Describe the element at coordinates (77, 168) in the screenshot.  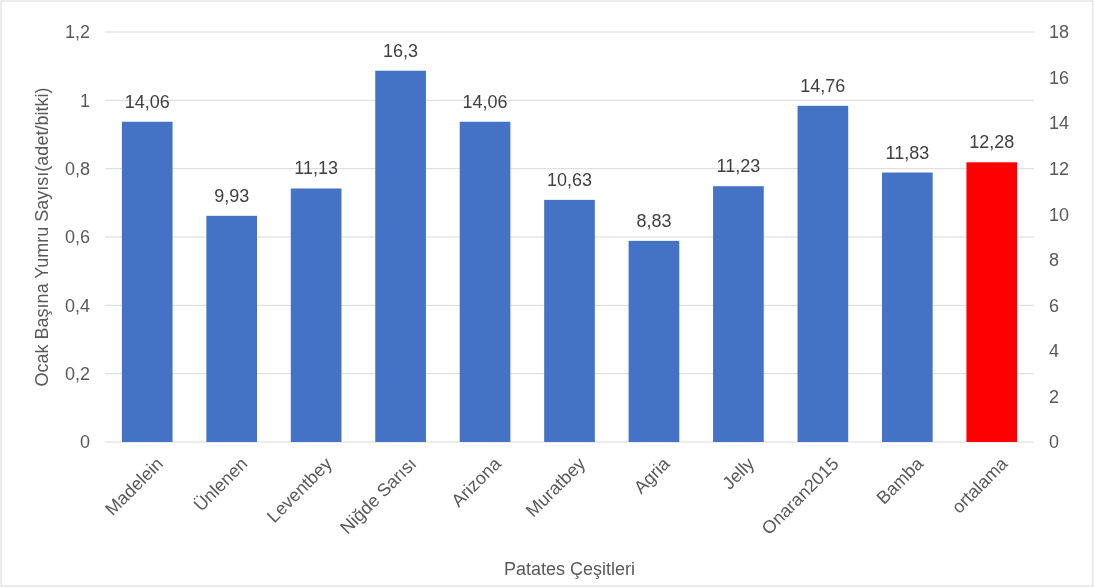
I see `y-tick-label: 0,8` at that location.